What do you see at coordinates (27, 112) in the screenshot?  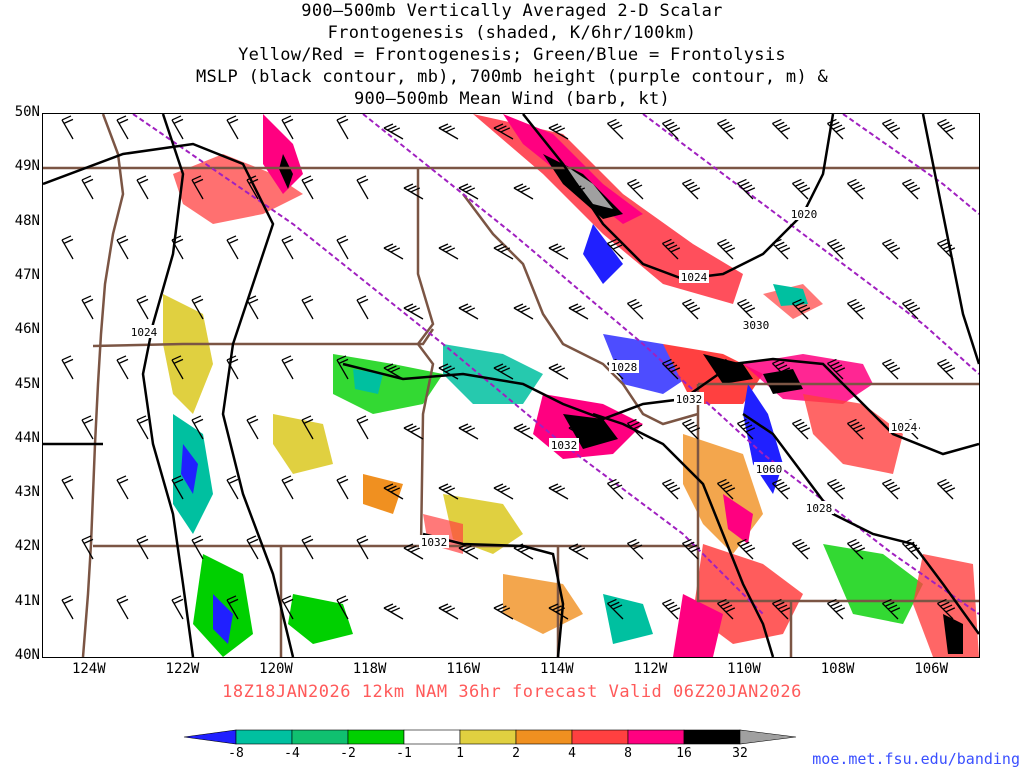 I see `lat-label: 50N` at bounding box center [27, 112].